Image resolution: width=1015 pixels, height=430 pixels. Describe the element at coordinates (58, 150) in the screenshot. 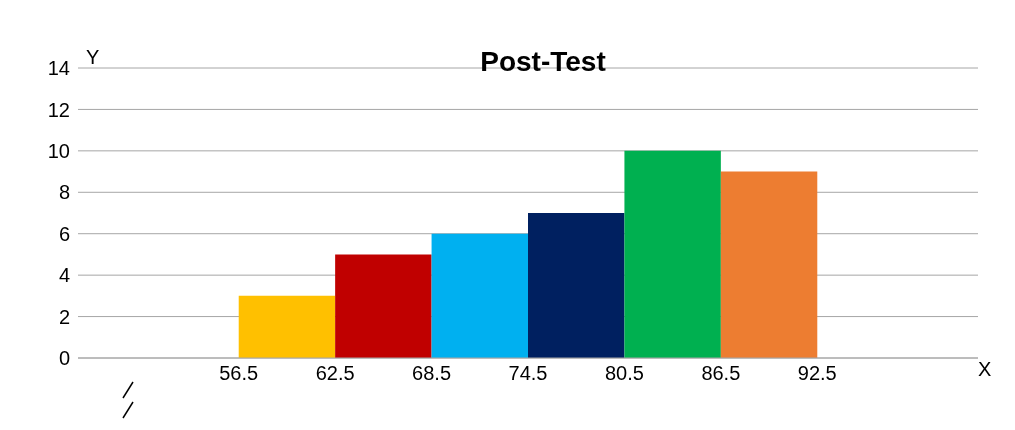

I see `y-tick-label: 10` at that location.